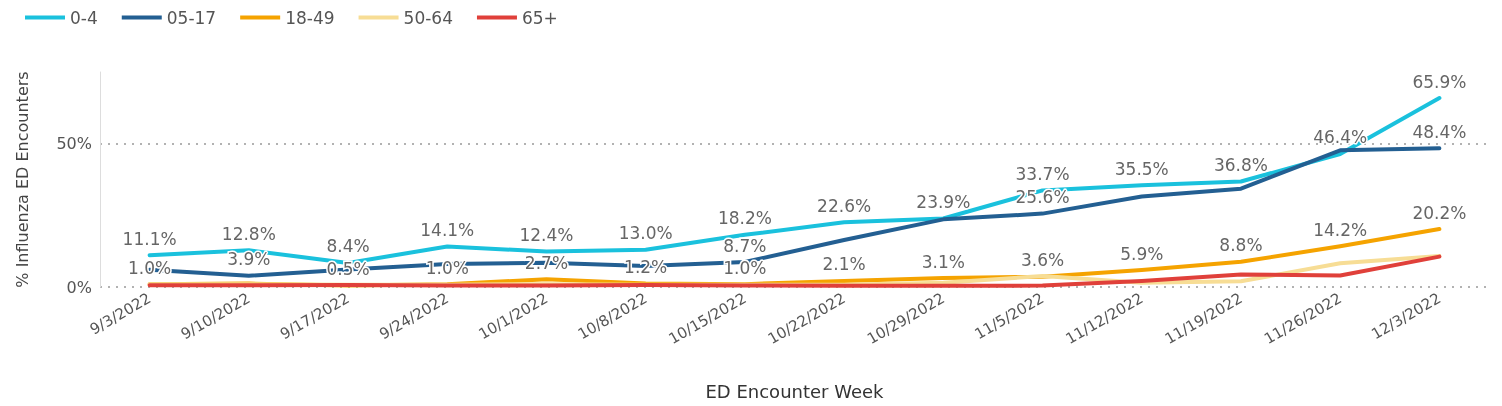  Describe the element at coordinates (1340, 137) in the screenshot. I see `data-label: 46.4%` at that location.